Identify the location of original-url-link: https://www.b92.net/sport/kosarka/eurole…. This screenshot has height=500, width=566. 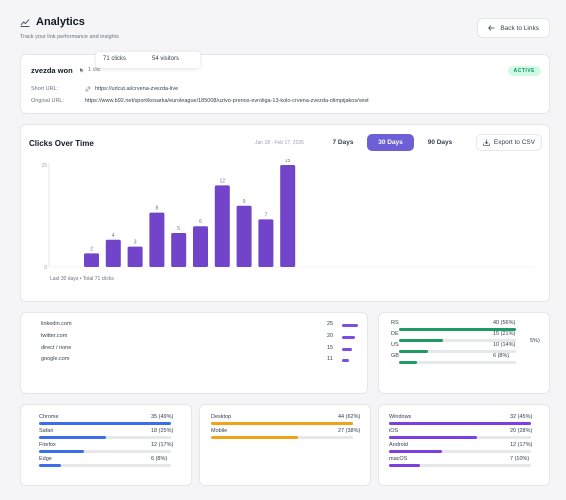
(227, 101).